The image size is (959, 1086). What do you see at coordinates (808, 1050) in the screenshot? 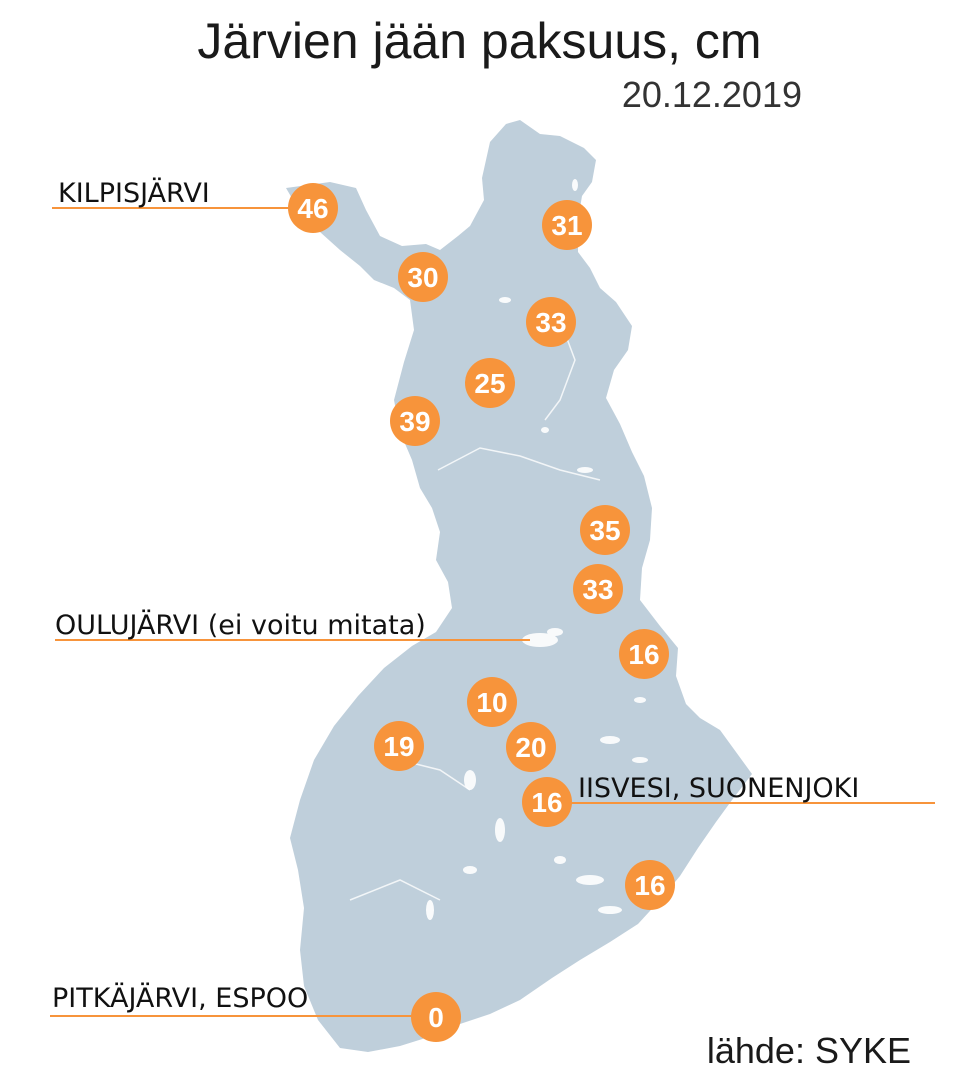
I see `source-note: lähde: SYKE` at bounding box center [808, 1050].